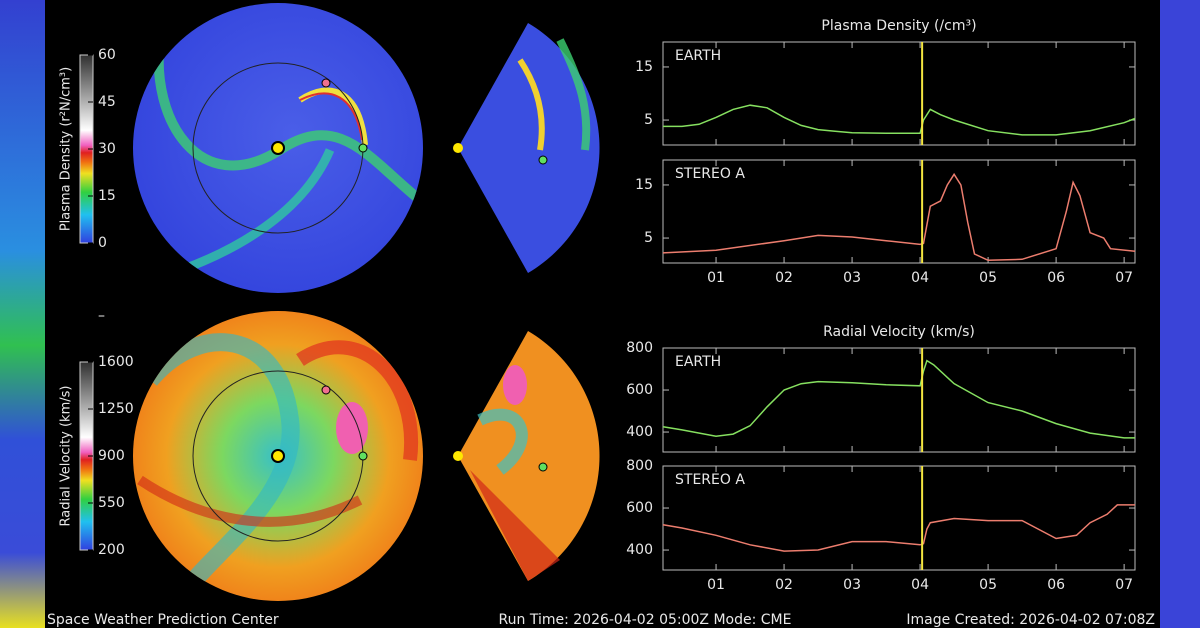 The height and width of the screenshot is (628, 1200). What do you see at coordinates (111, 550) in the screenshot?
I see `colorbar-tick-label: 200` at bounding box center [111, 550].